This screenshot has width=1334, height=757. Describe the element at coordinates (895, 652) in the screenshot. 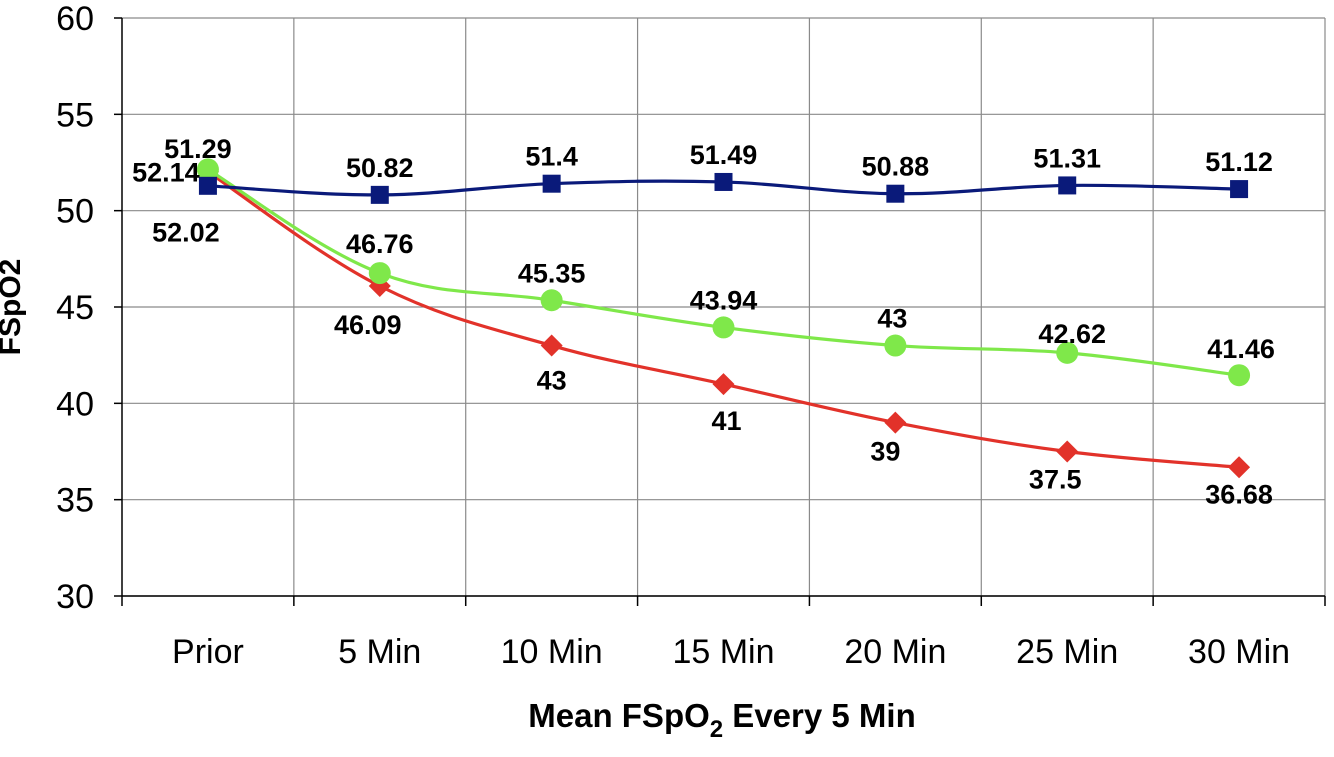

I see `x-tick-label: 20 Min` at that location.